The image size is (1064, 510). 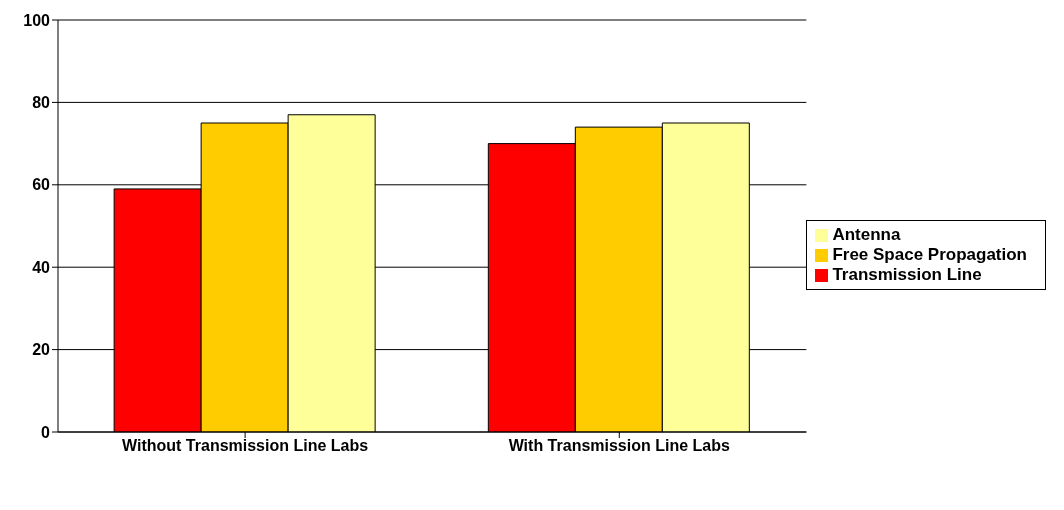 I want to click on y-tick-label: 40, so click(x=41, y=267).